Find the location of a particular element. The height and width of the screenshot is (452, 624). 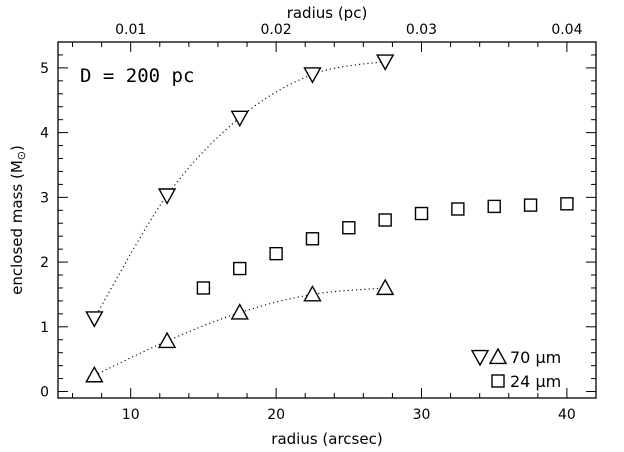

legend-label: 70 μm is located at coordinates (535, 357).